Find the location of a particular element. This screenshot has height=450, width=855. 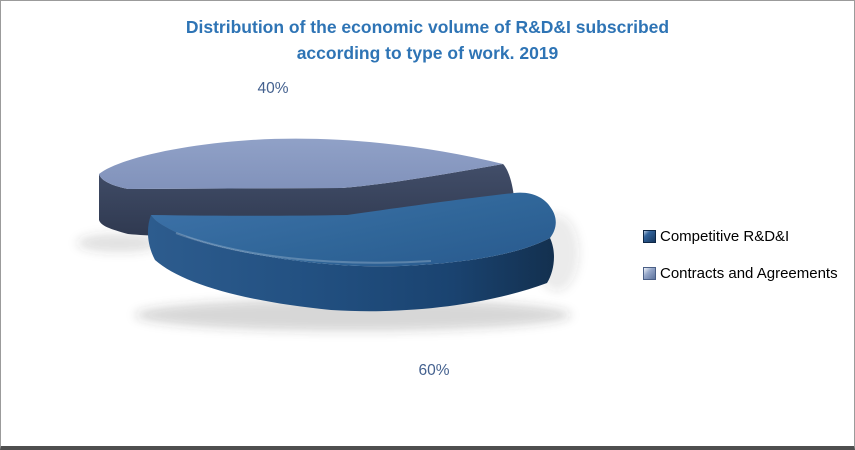

pie-slice-contracts-top is located at coordinates (301, 163).